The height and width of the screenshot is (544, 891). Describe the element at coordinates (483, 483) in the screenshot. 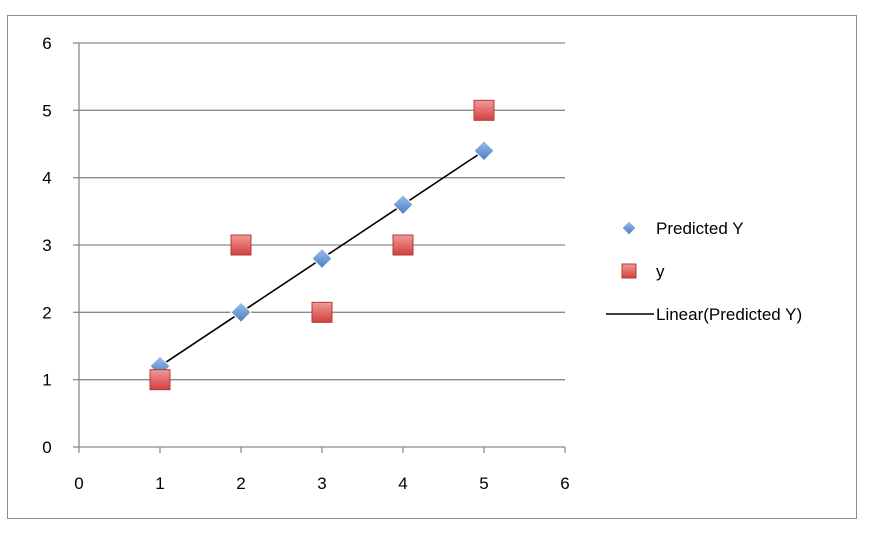

I see `x-tick-label: 5` at that location.